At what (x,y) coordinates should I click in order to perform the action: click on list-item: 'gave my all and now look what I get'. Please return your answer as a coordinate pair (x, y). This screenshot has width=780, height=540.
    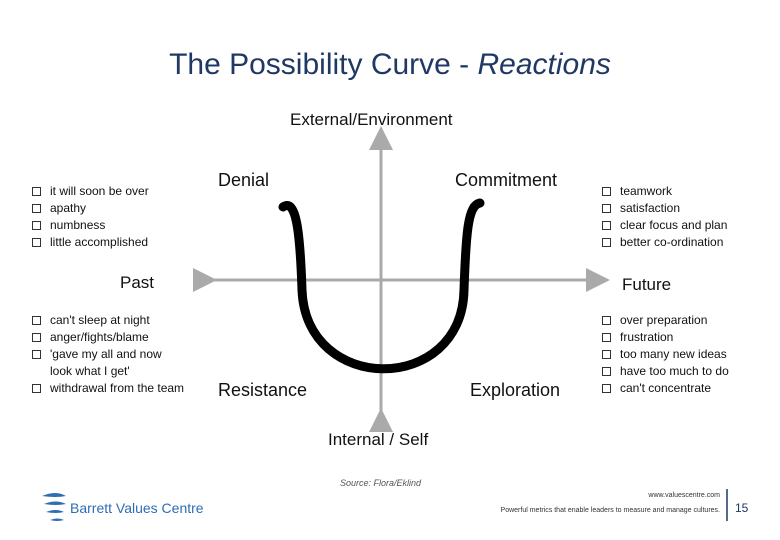
    Looking at the image, I should click on (101, 363).